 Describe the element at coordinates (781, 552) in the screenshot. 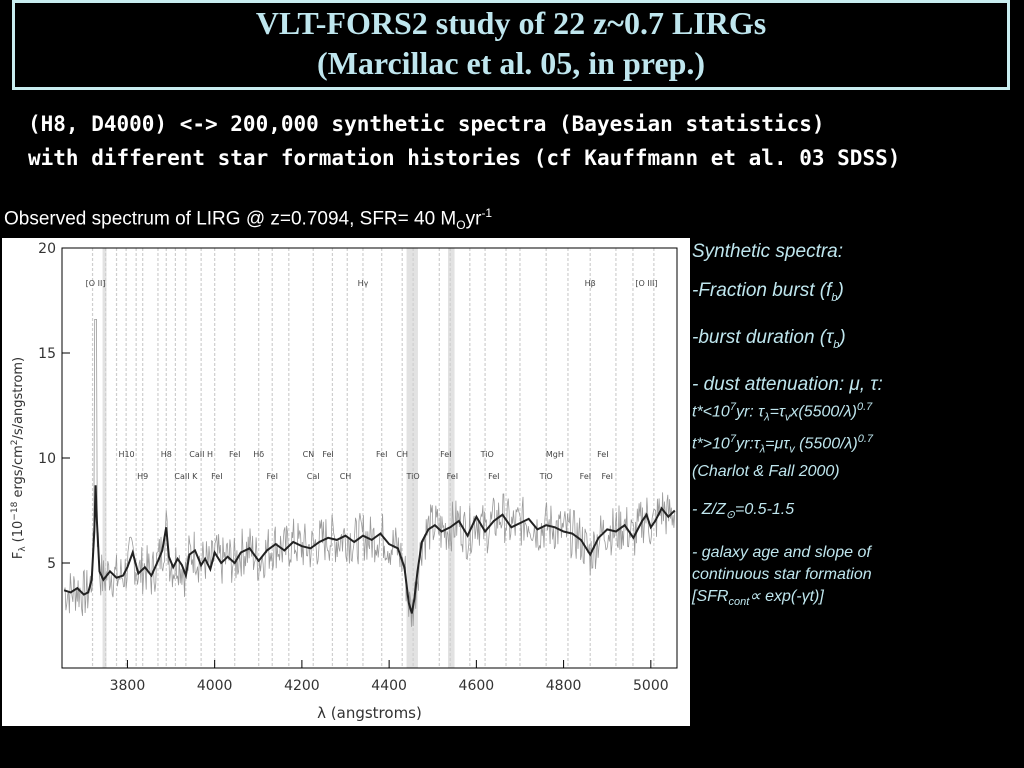

I see `note-galaxy-age: - galaxy age and slope of` at that location.